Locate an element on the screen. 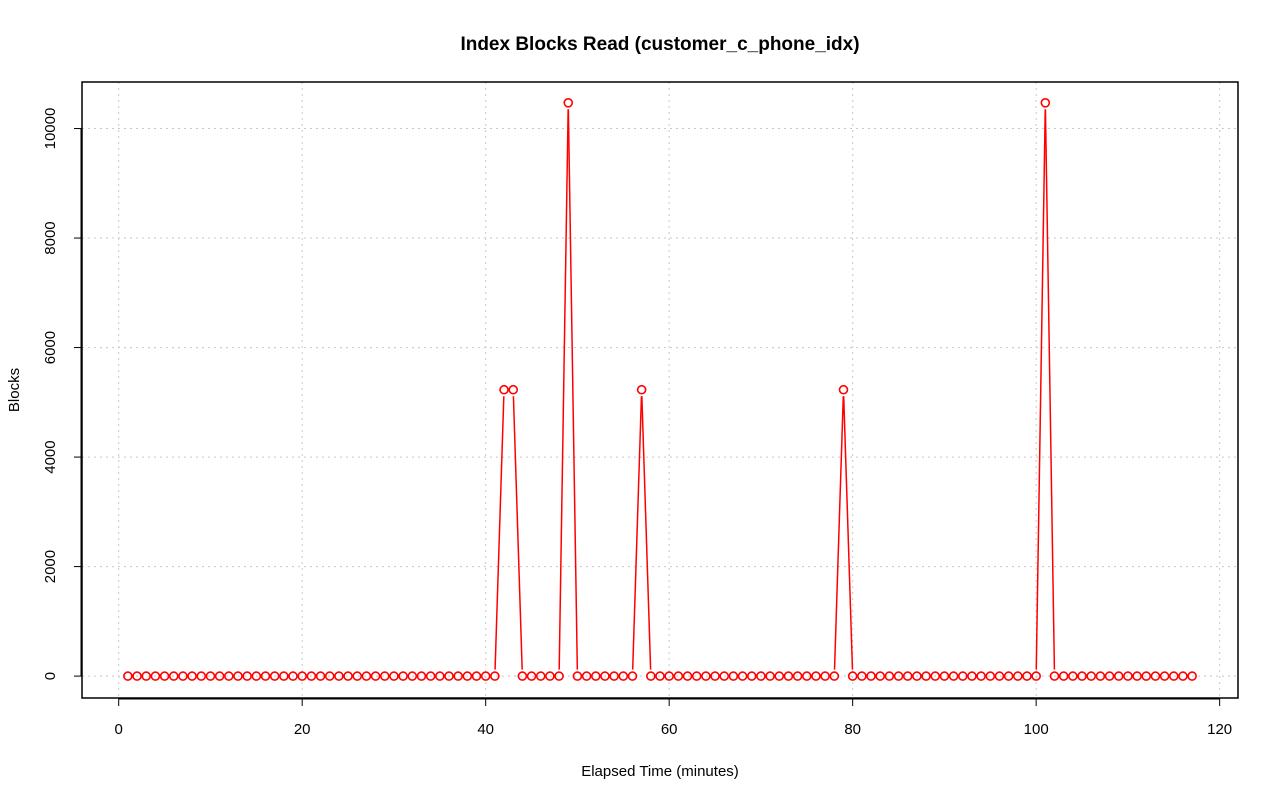  y-tick-label: 4000 is located at coordinates (50, 456).